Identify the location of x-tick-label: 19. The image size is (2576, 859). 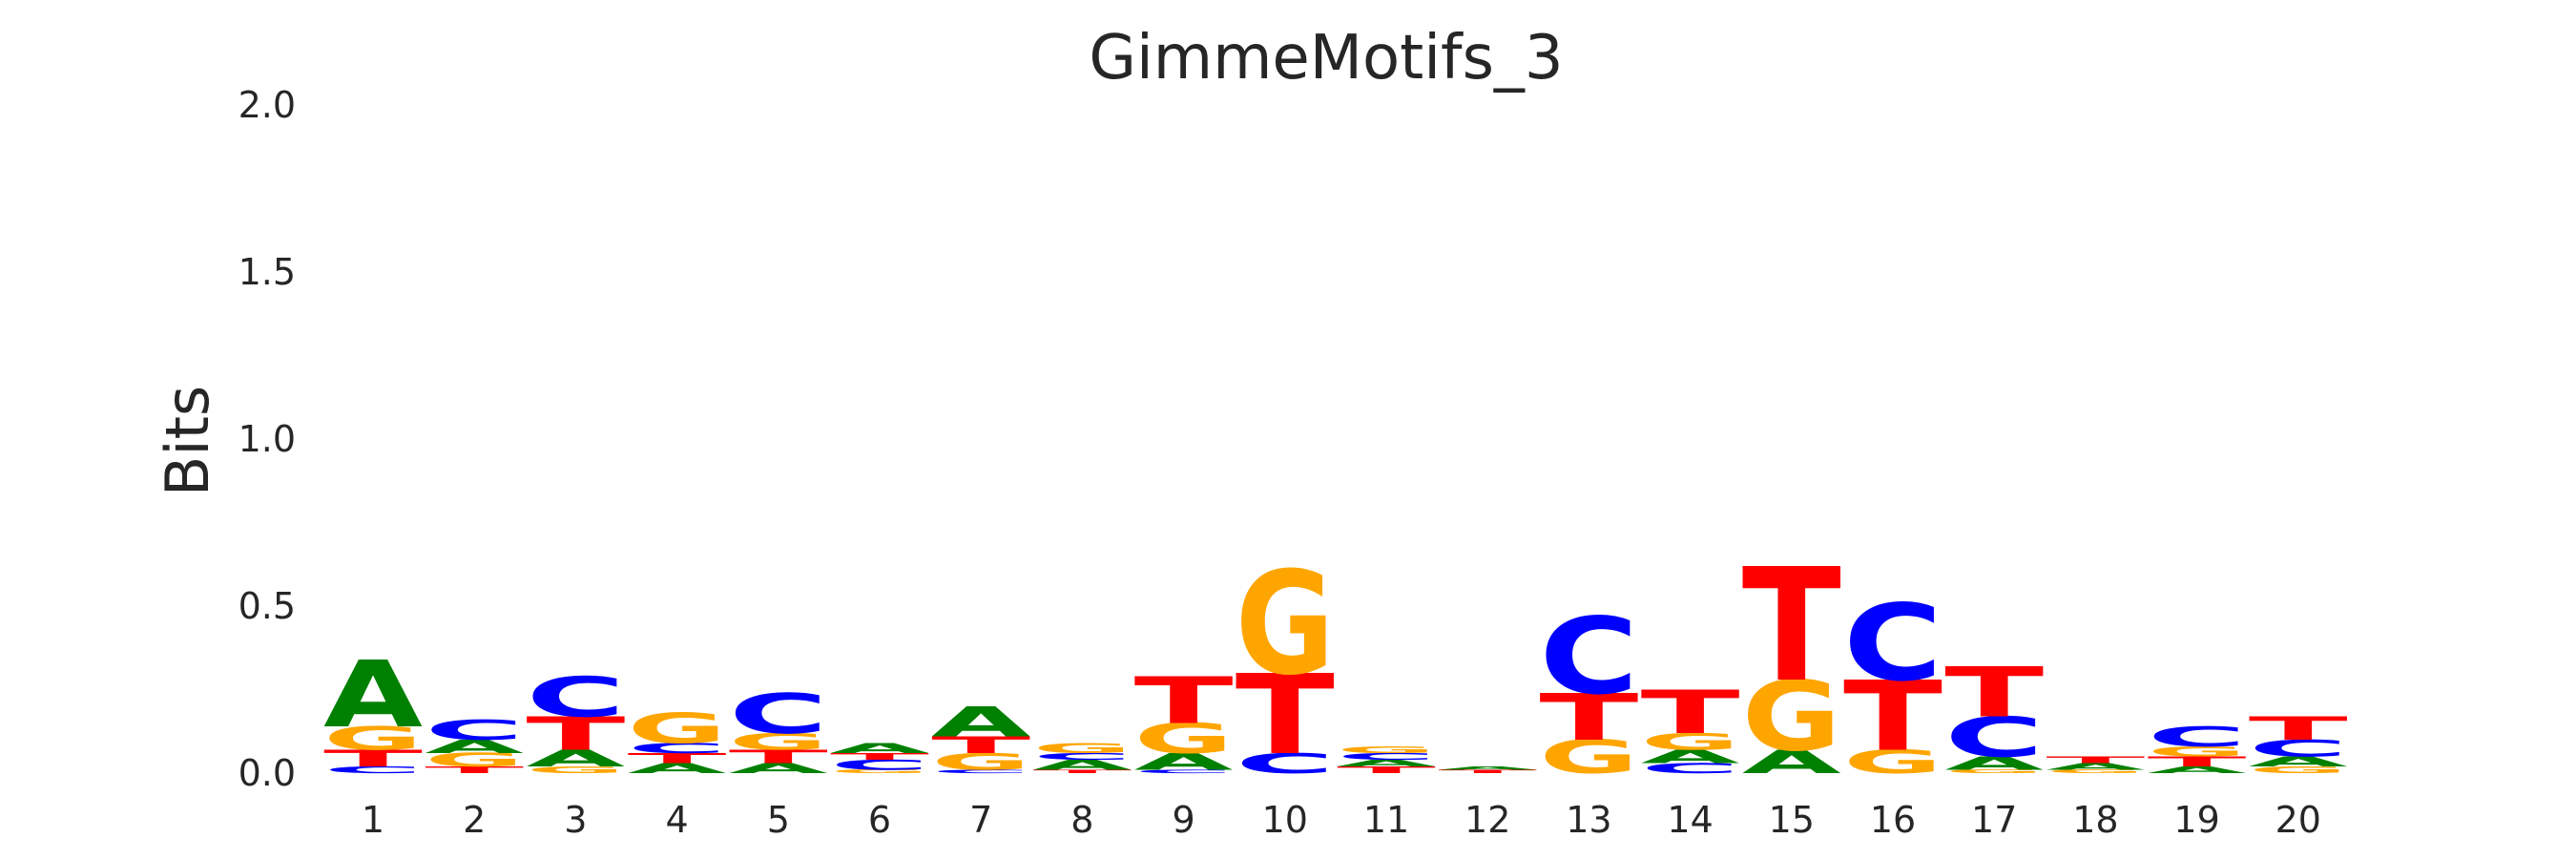
(2196, 820).